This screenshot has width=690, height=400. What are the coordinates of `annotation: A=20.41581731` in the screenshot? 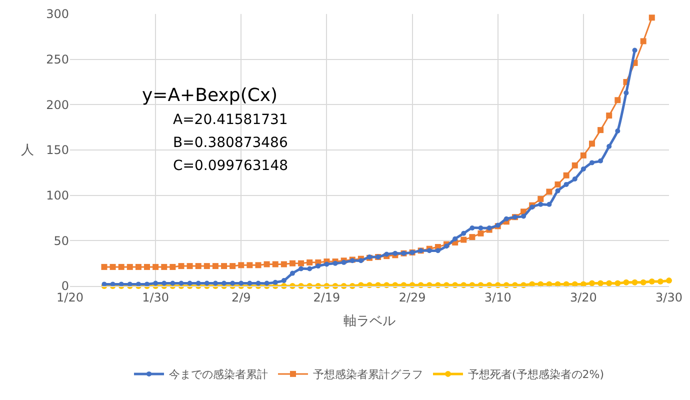 It's located at (230, 120).